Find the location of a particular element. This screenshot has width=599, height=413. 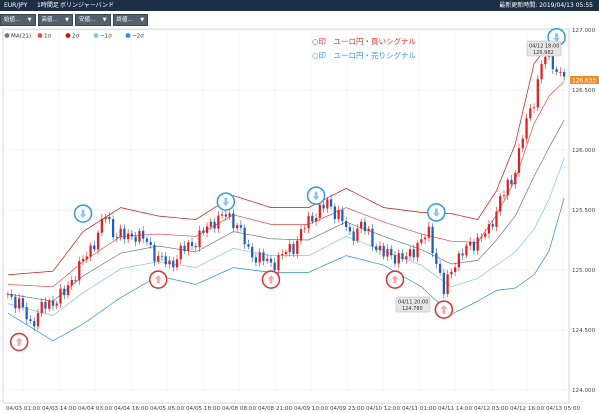

high-tooltip: 04/12 18:00 126.982 is located at coordinates (544, 48).